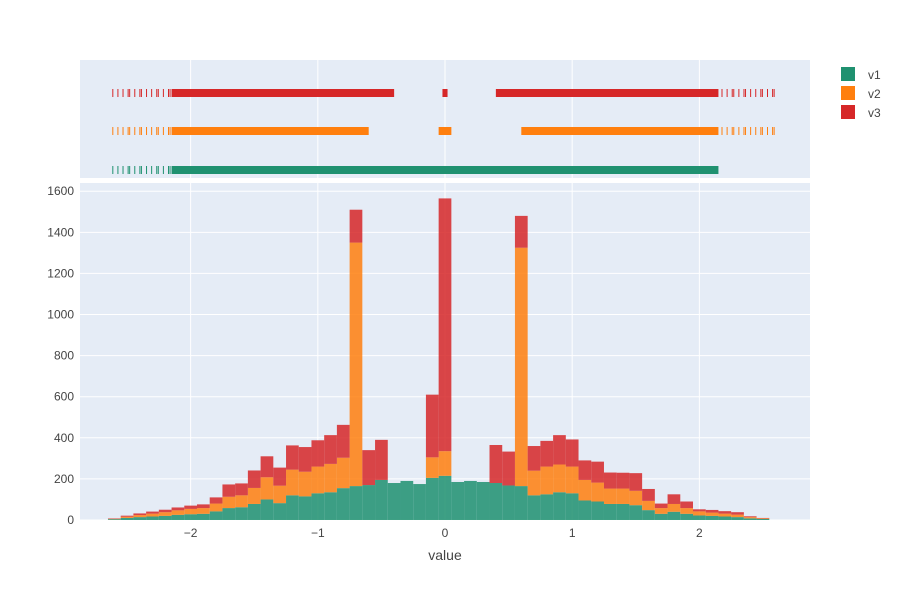 This screenshot has width=900, height=600. I want to click on x-tick-label: −1, so click(318, 533).